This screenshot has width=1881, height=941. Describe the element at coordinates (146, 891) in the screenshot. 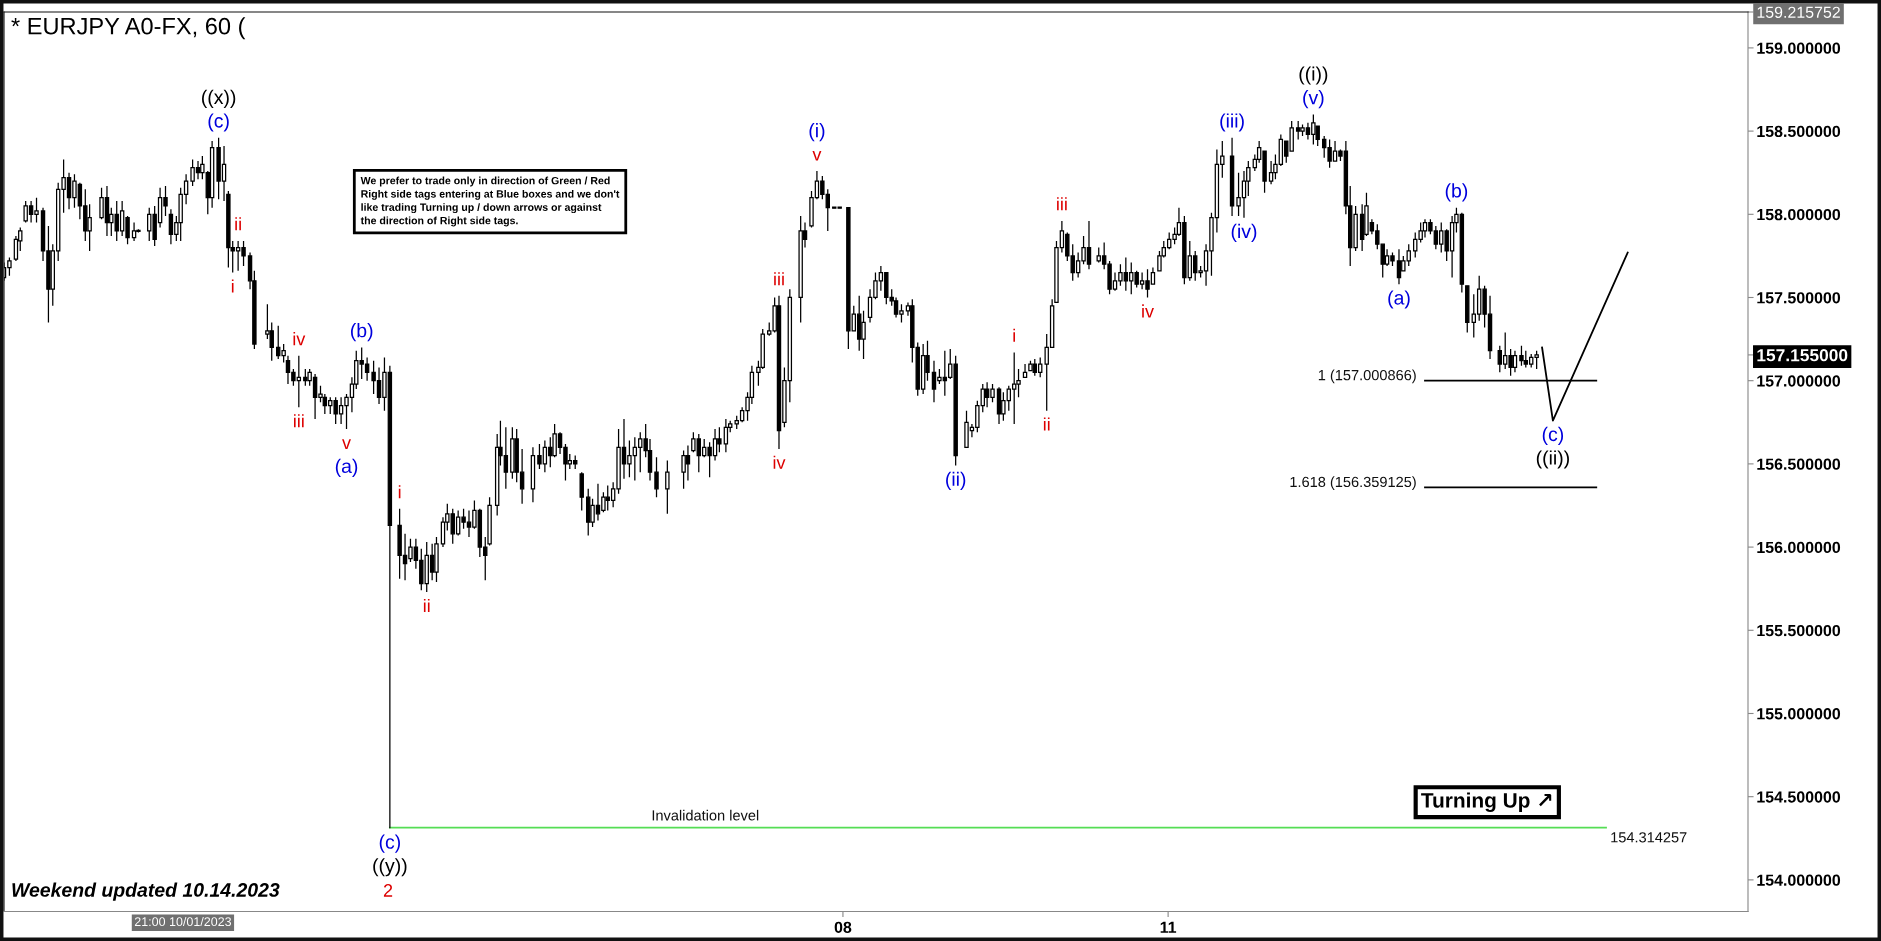

I see `annotation: Weekend updated 10.14.2023` at that location.